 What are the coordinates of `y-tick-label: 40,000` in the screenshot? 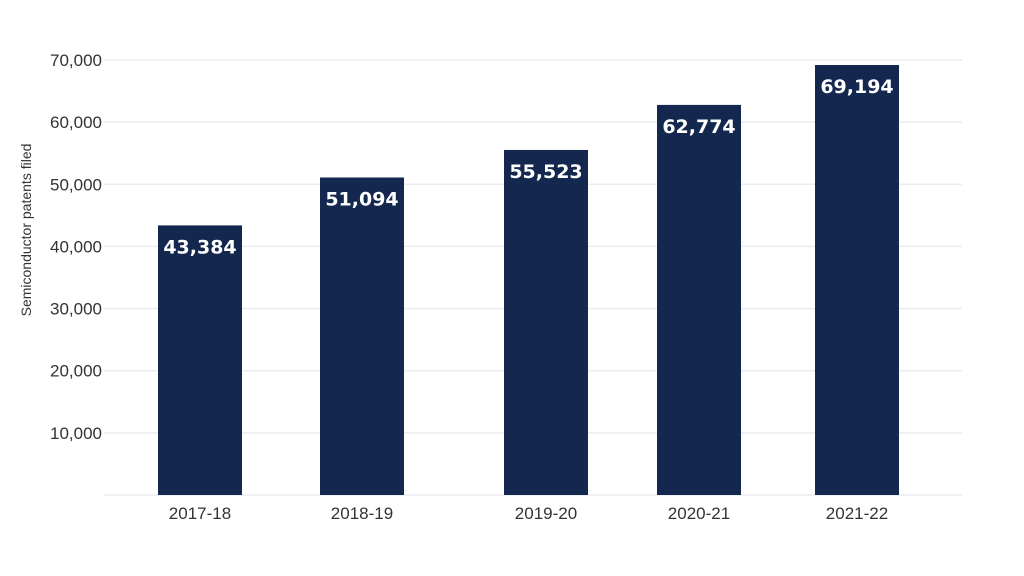 It's located at (76, 246).